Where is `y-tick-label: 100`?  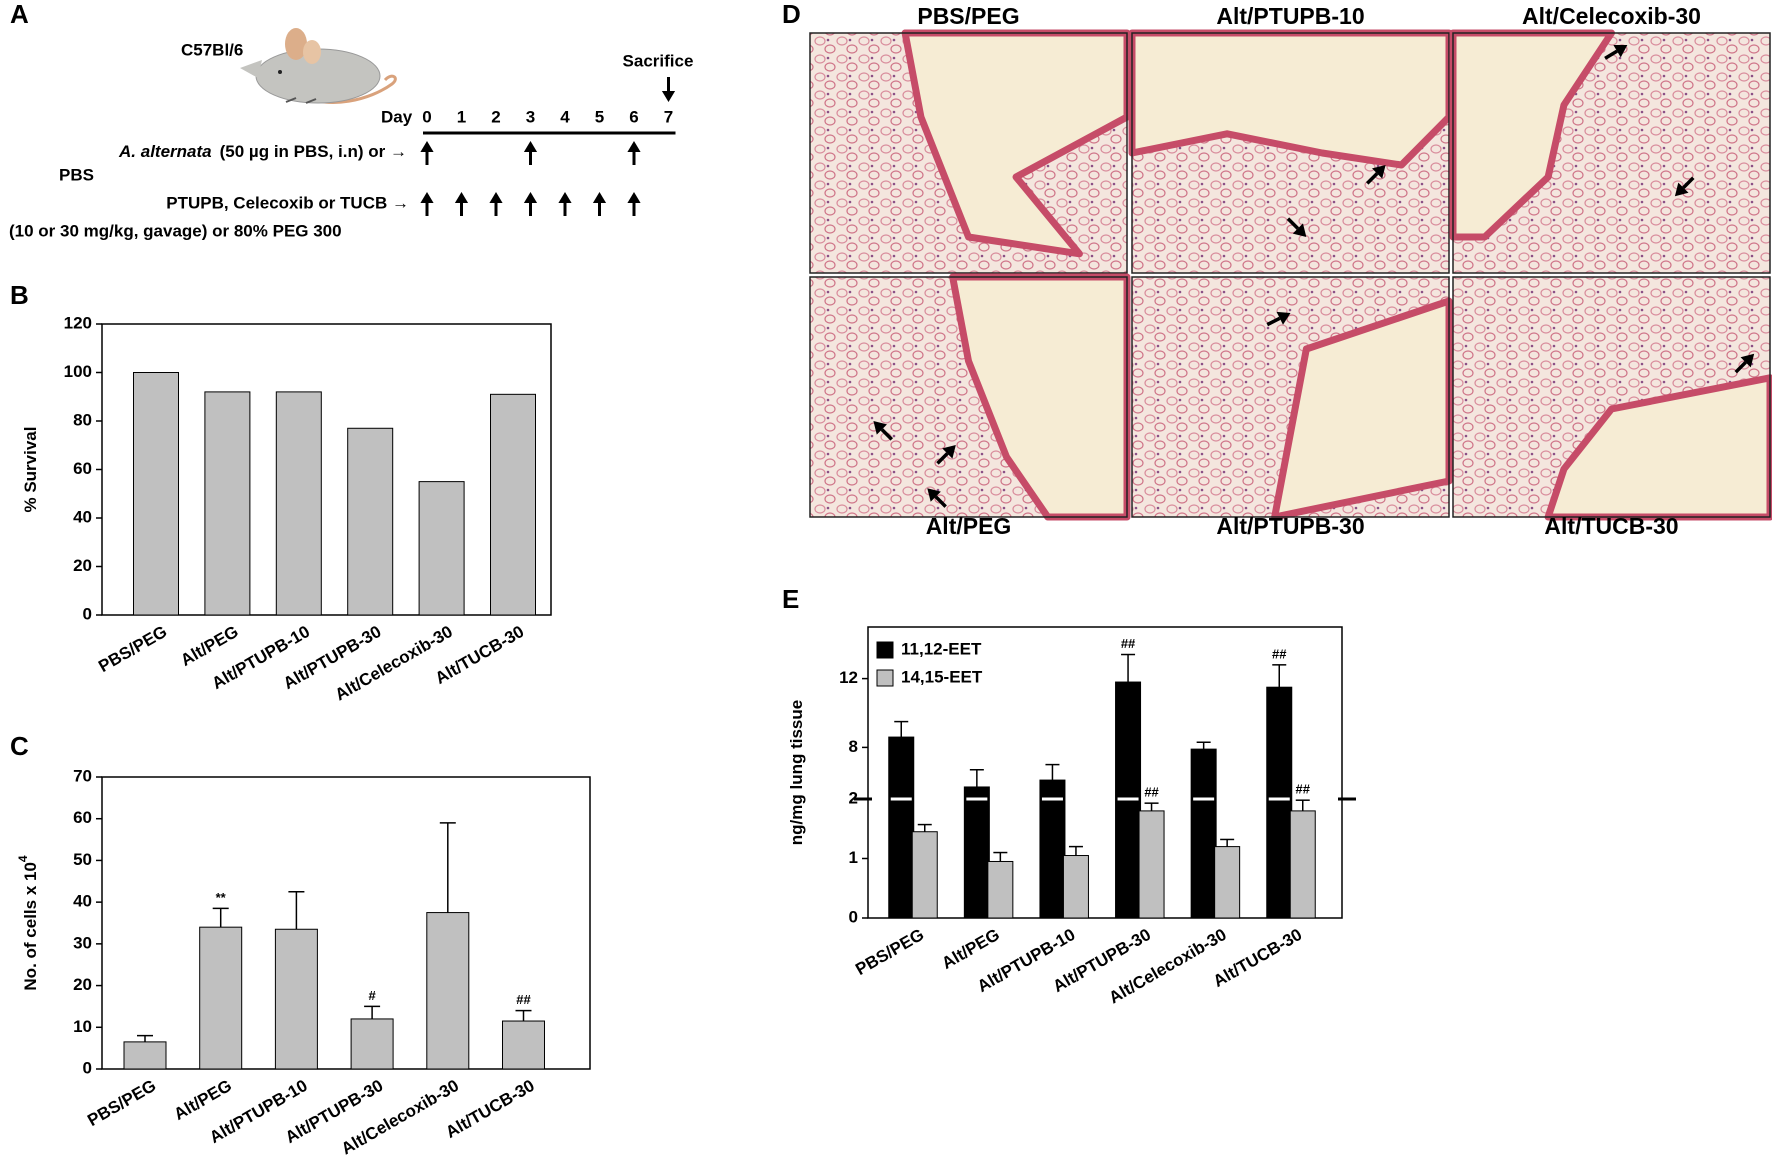 y-tick-label: 100 is located at coordinates (78, 371).